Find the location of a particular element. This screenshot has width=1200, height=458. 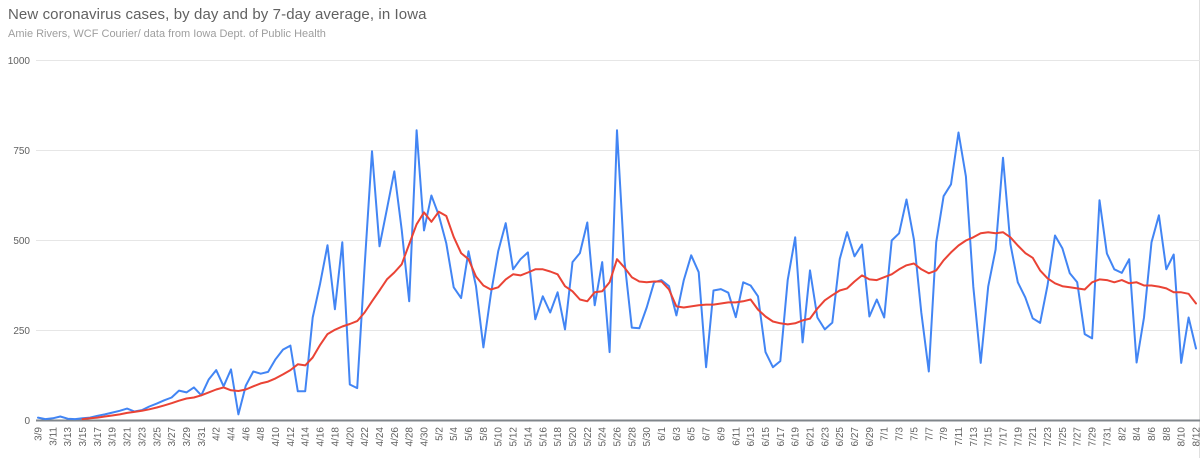

x-axis-label-4/28: 4/28 is located at coordinates (410, 437).